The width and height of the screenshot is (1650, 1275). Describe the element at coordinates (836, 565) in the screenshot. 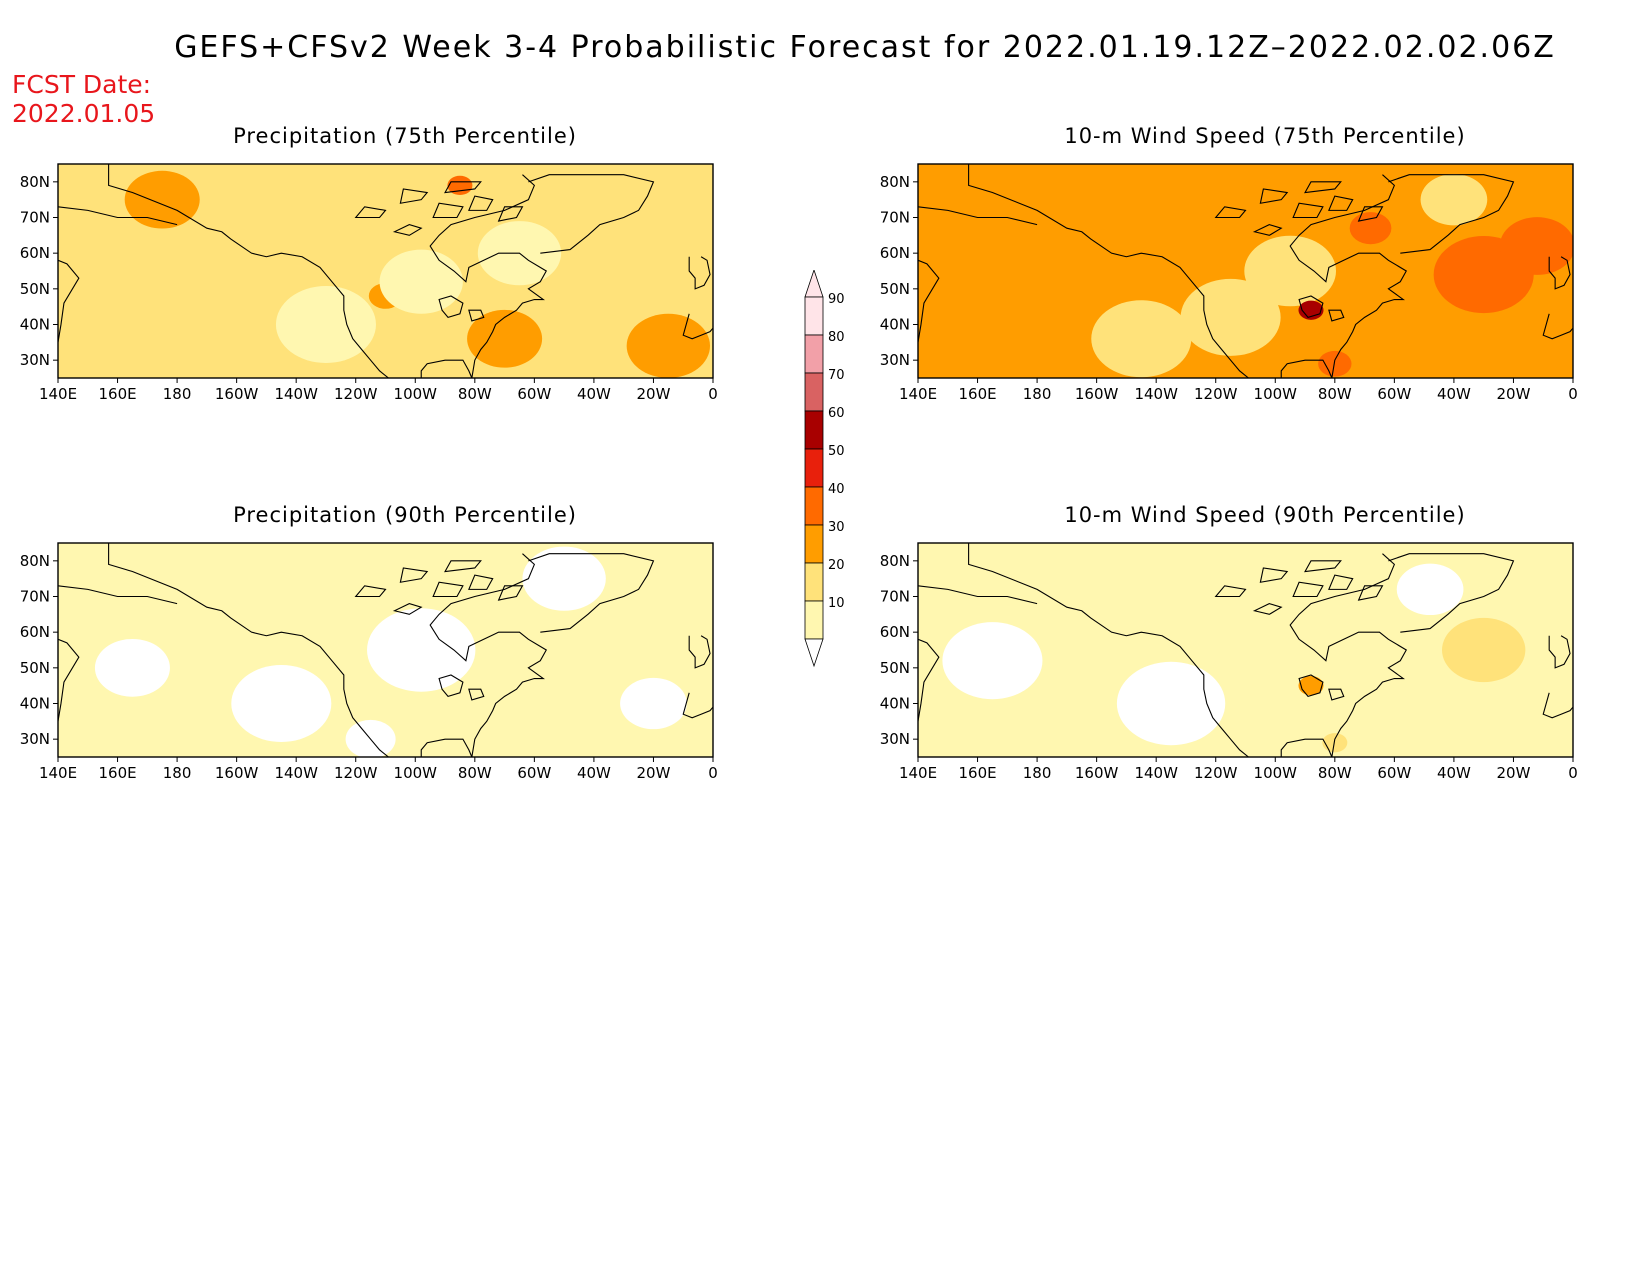

I see `colorbar-label: 20` at that location.